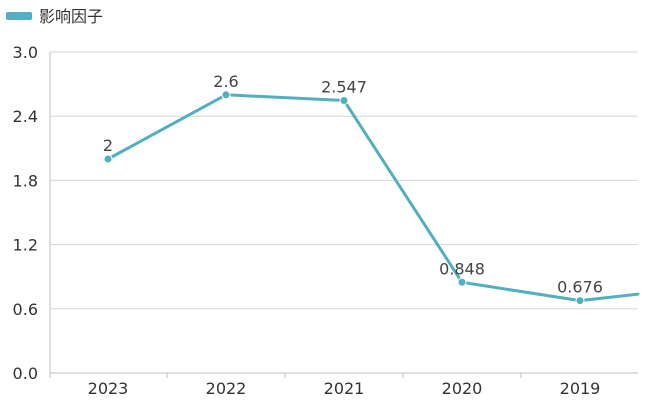 The width and height of the screenshot is (648, 407). I want to click on data-label: 2, so click(108, 145).